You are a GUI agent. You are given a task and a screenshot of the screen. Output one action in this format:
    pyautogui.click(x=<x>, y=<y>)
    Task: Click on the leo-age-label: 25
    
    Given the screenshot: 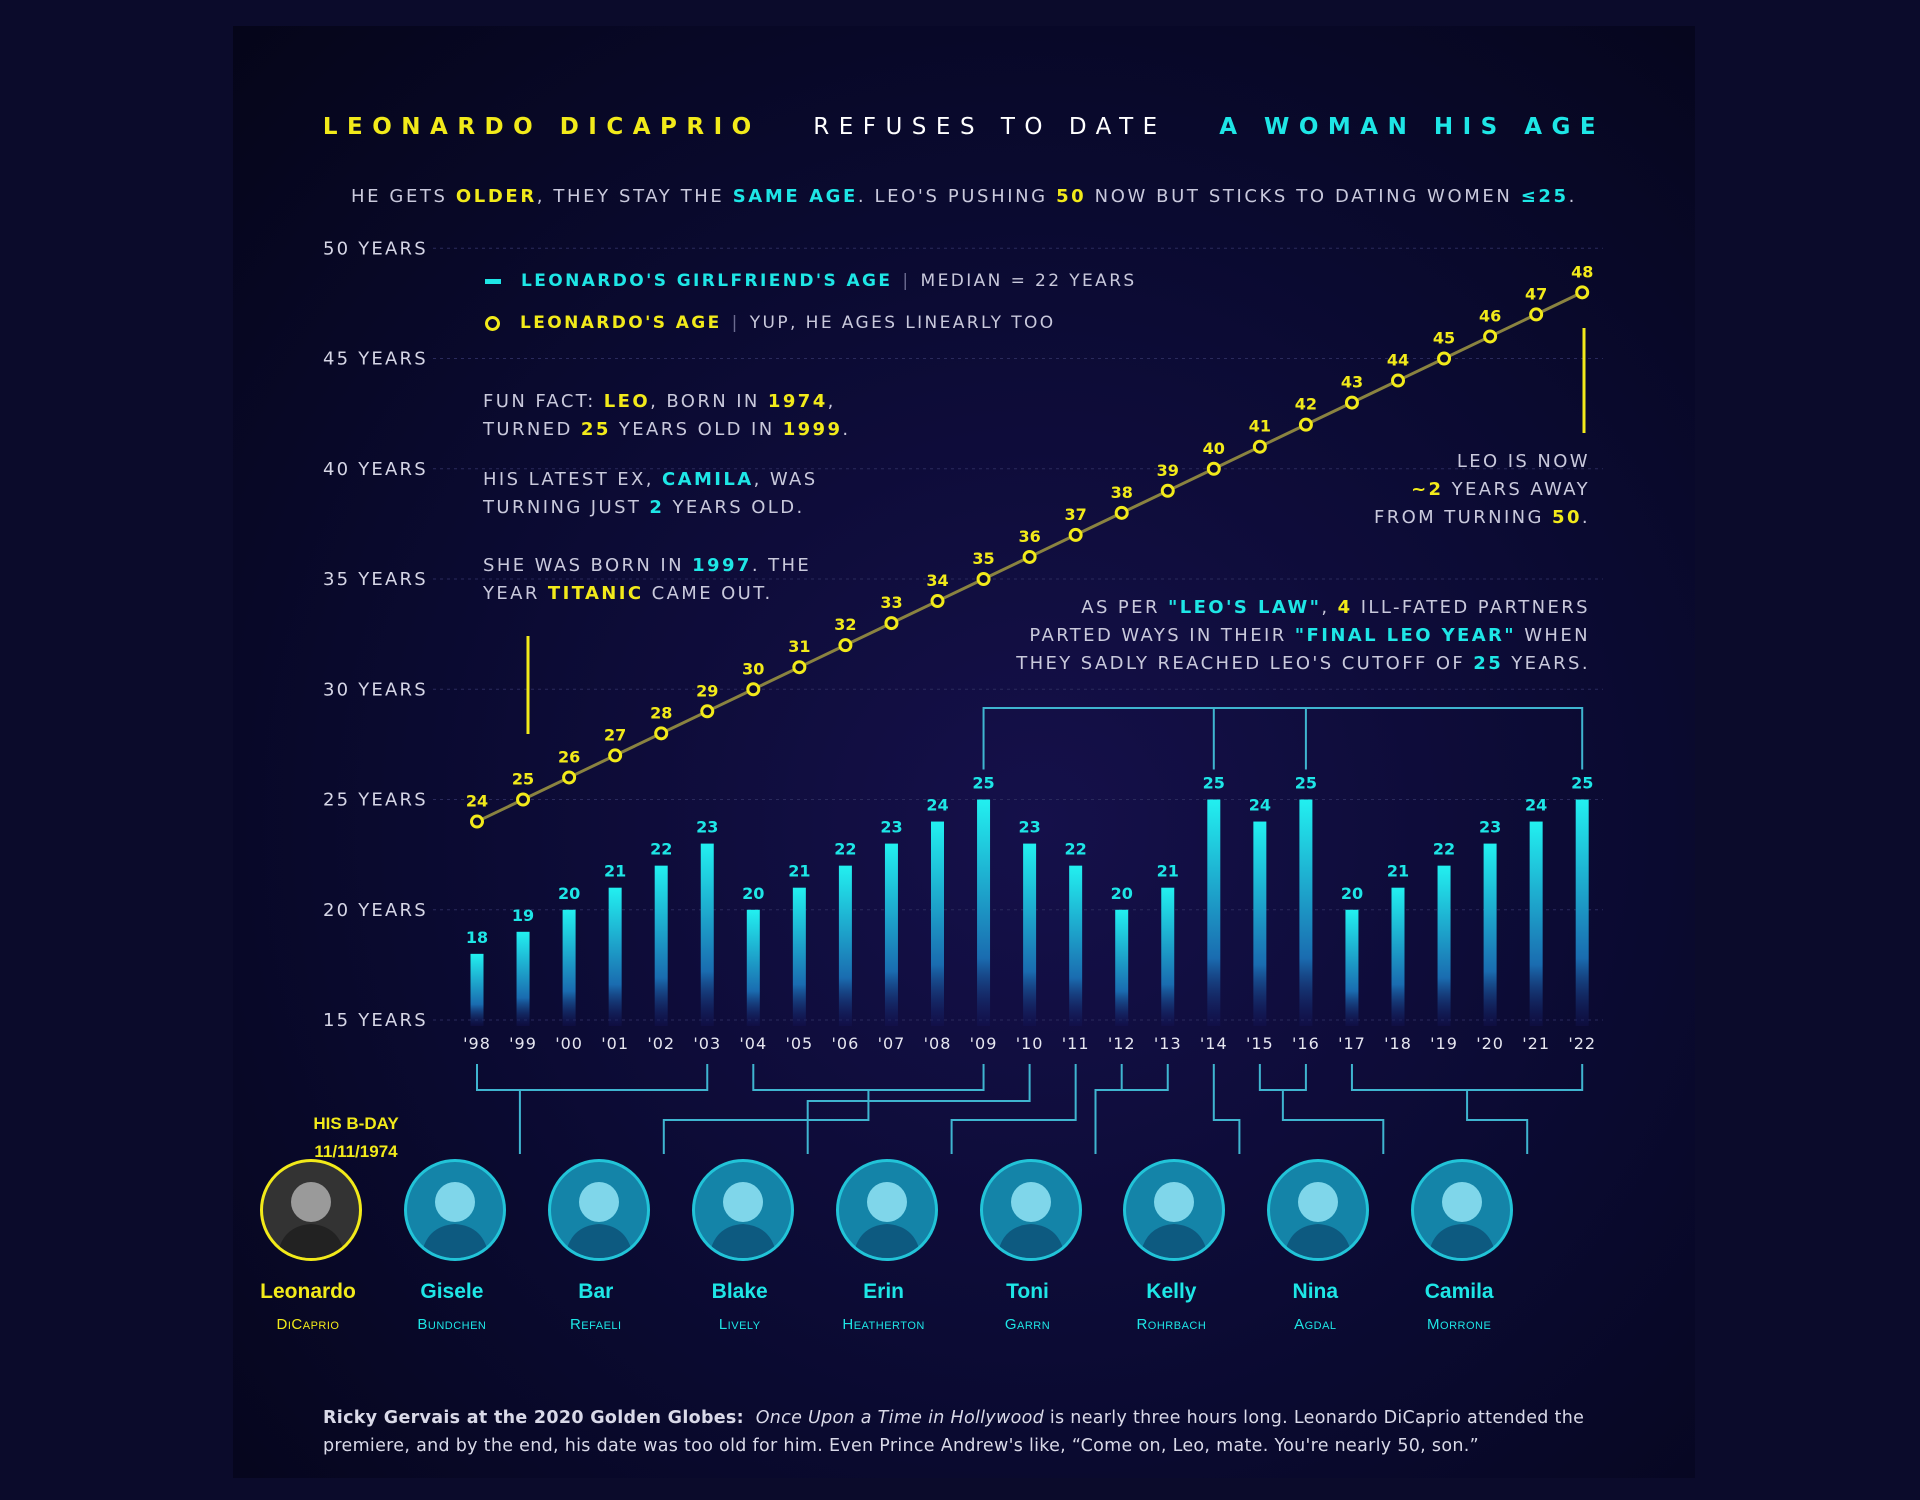 What is the action you would take?
    pyautogui.click(x=523, y=779)
    